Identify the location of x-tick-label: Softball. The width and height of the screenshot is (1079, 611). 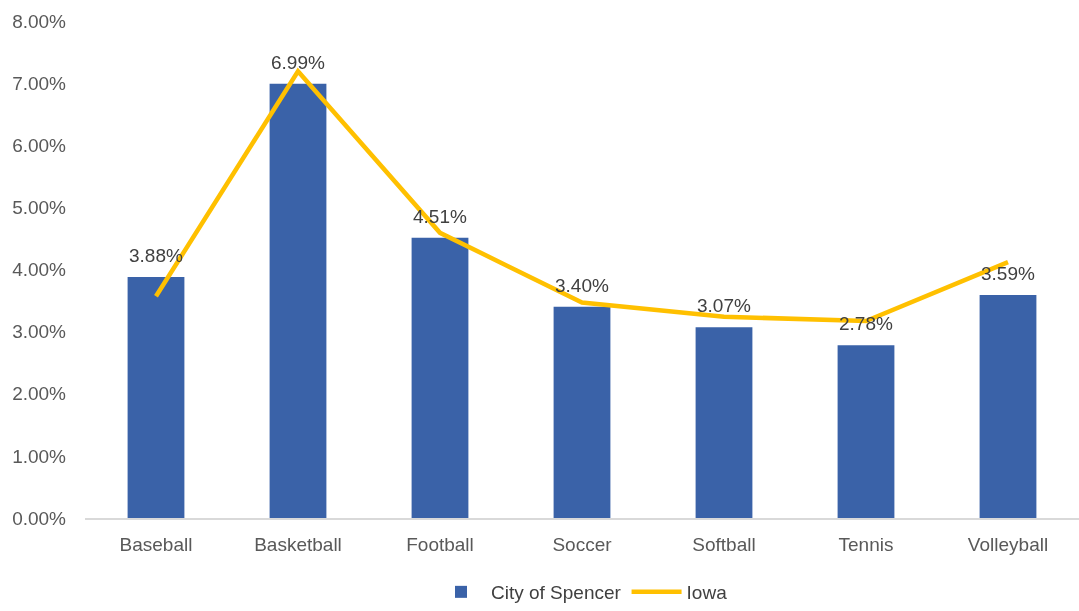
(724, 544).